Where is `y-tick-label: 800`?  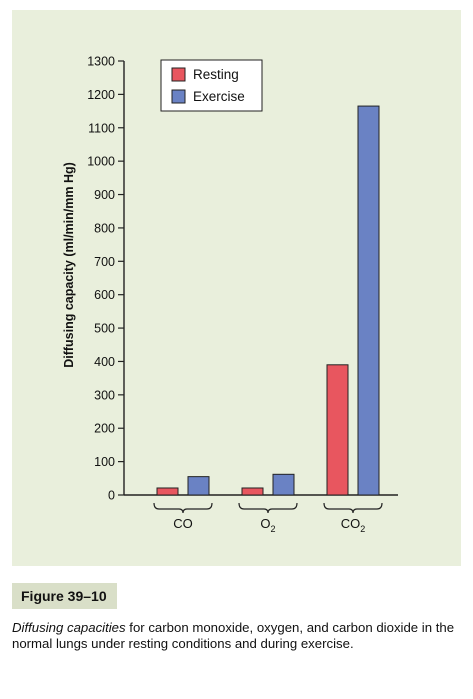
y-tick-label: 800 is located at coordinates (104, 228).